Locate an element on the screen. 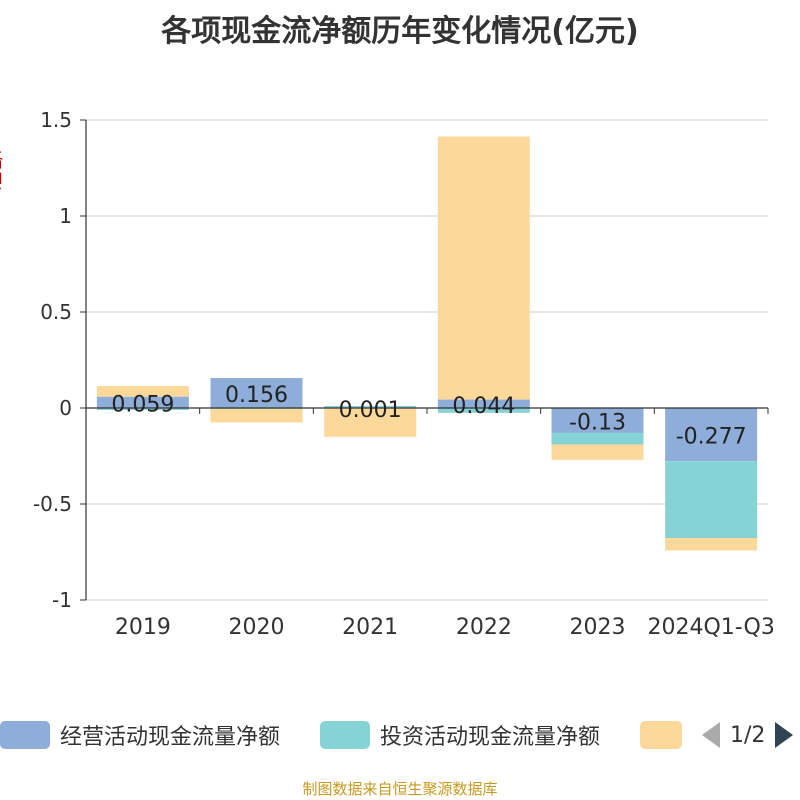 The image size is (800, 800). y-tick-label: 0.5 is located at coordinates (56, 312).